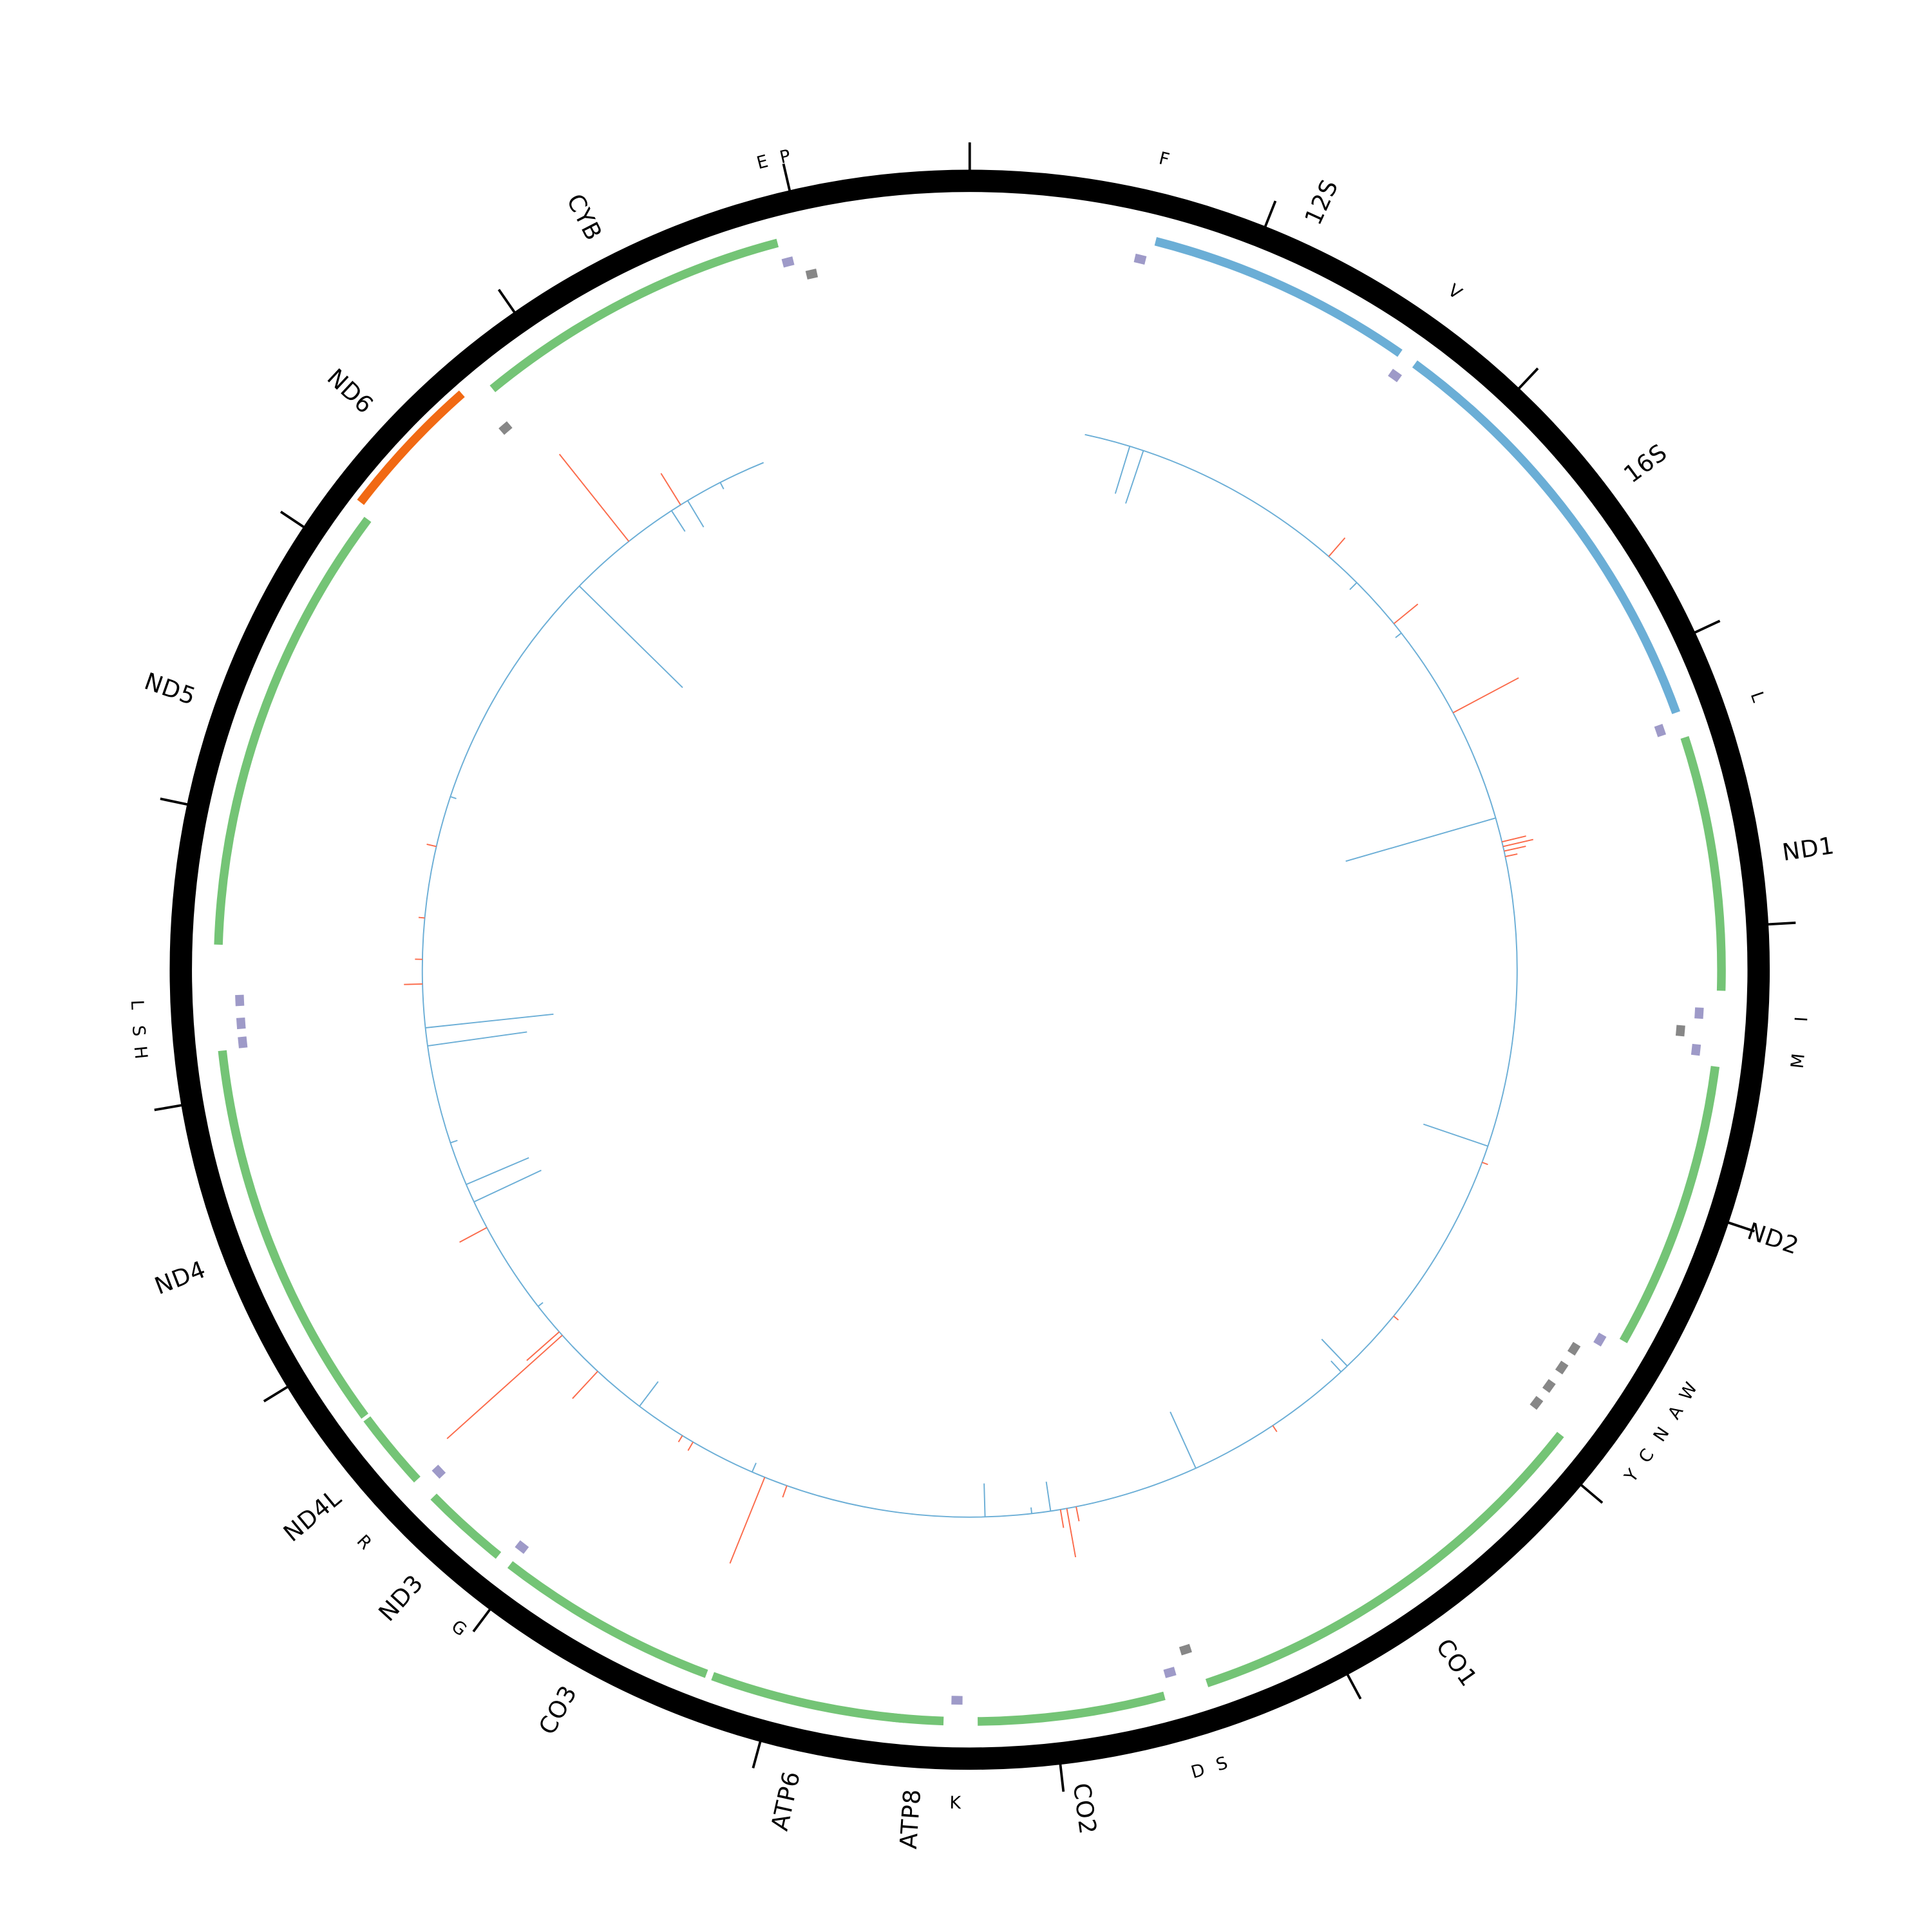 Image resolution: width=1932 pixels, height=1932 pixels. I want to click on gene-label: ND4, so click(181, 1277).